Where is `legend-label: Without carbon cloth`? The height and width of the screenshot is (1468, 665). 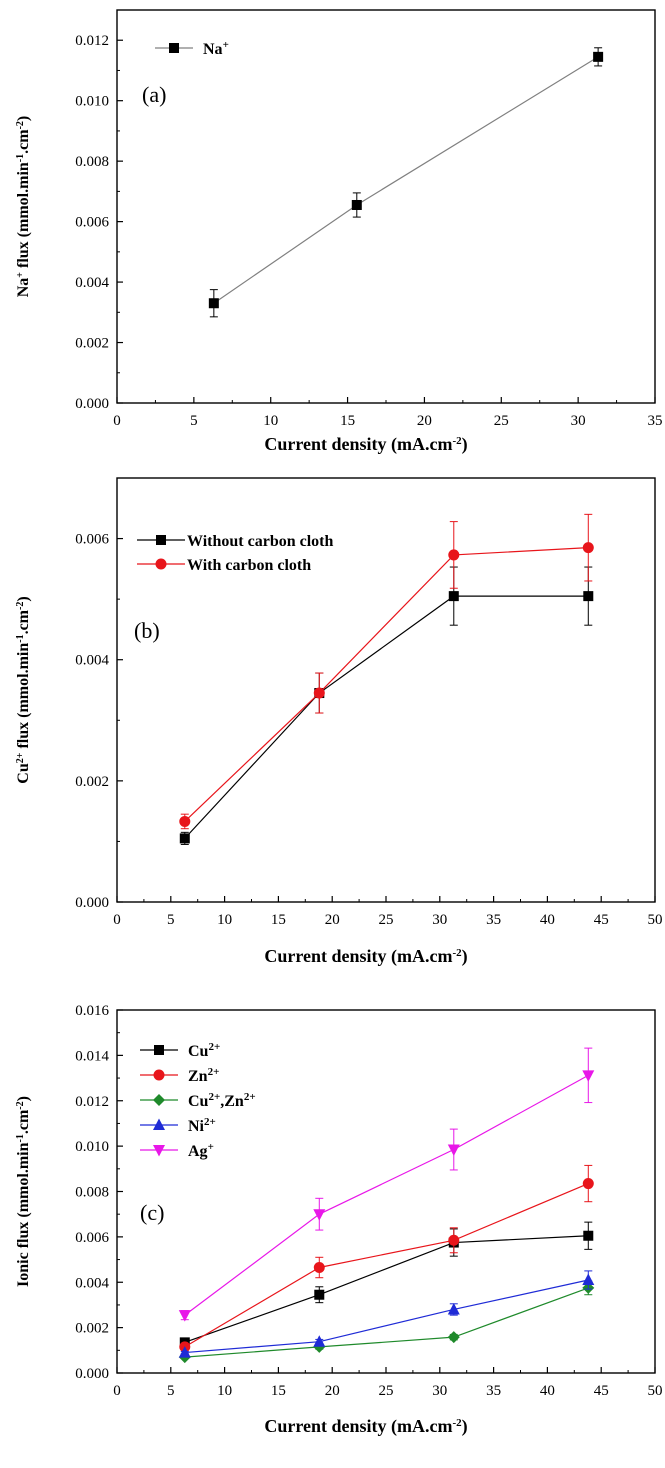
legend-label: Without carbon cloth is located at coordinates (260, 541).